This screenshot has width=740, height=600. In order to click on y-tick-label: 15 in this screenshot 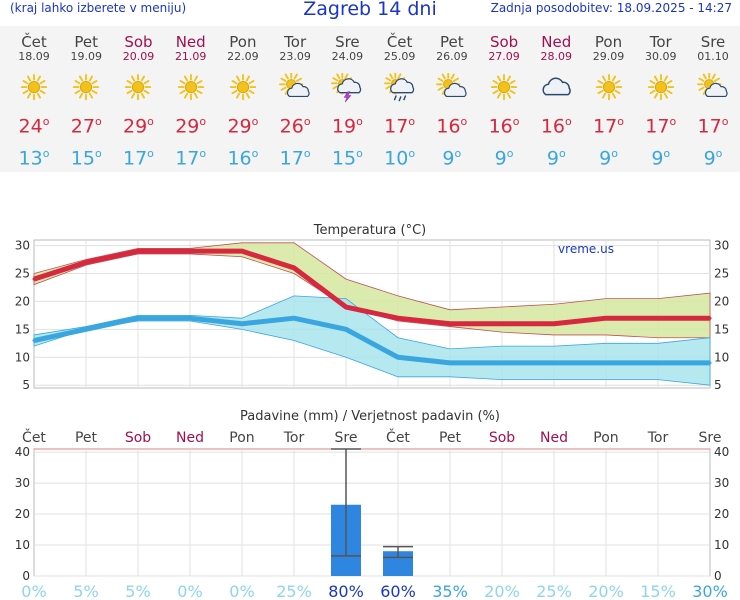, I will do `click(22, 329)`.